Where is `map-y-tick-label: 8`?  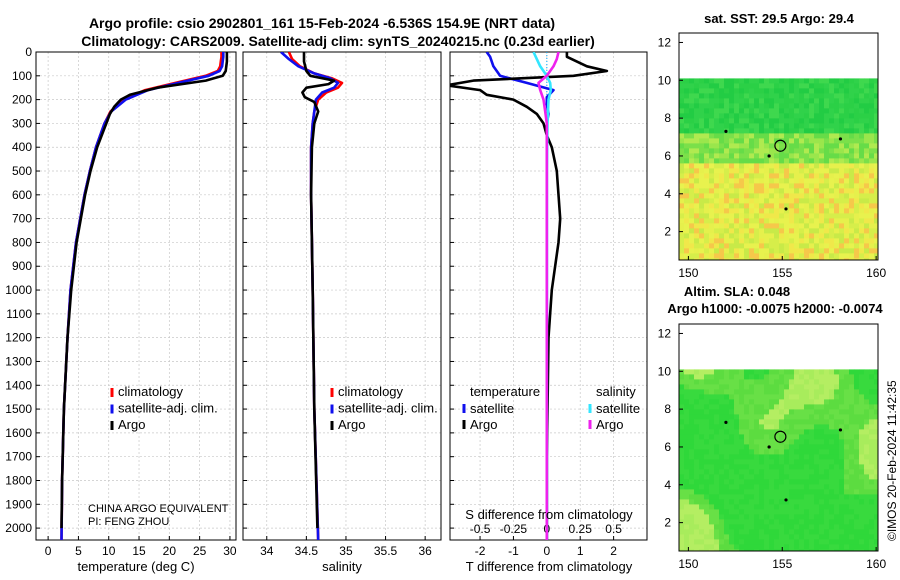 map-y-tick-label: 8 is located at coordinates (667, 409).